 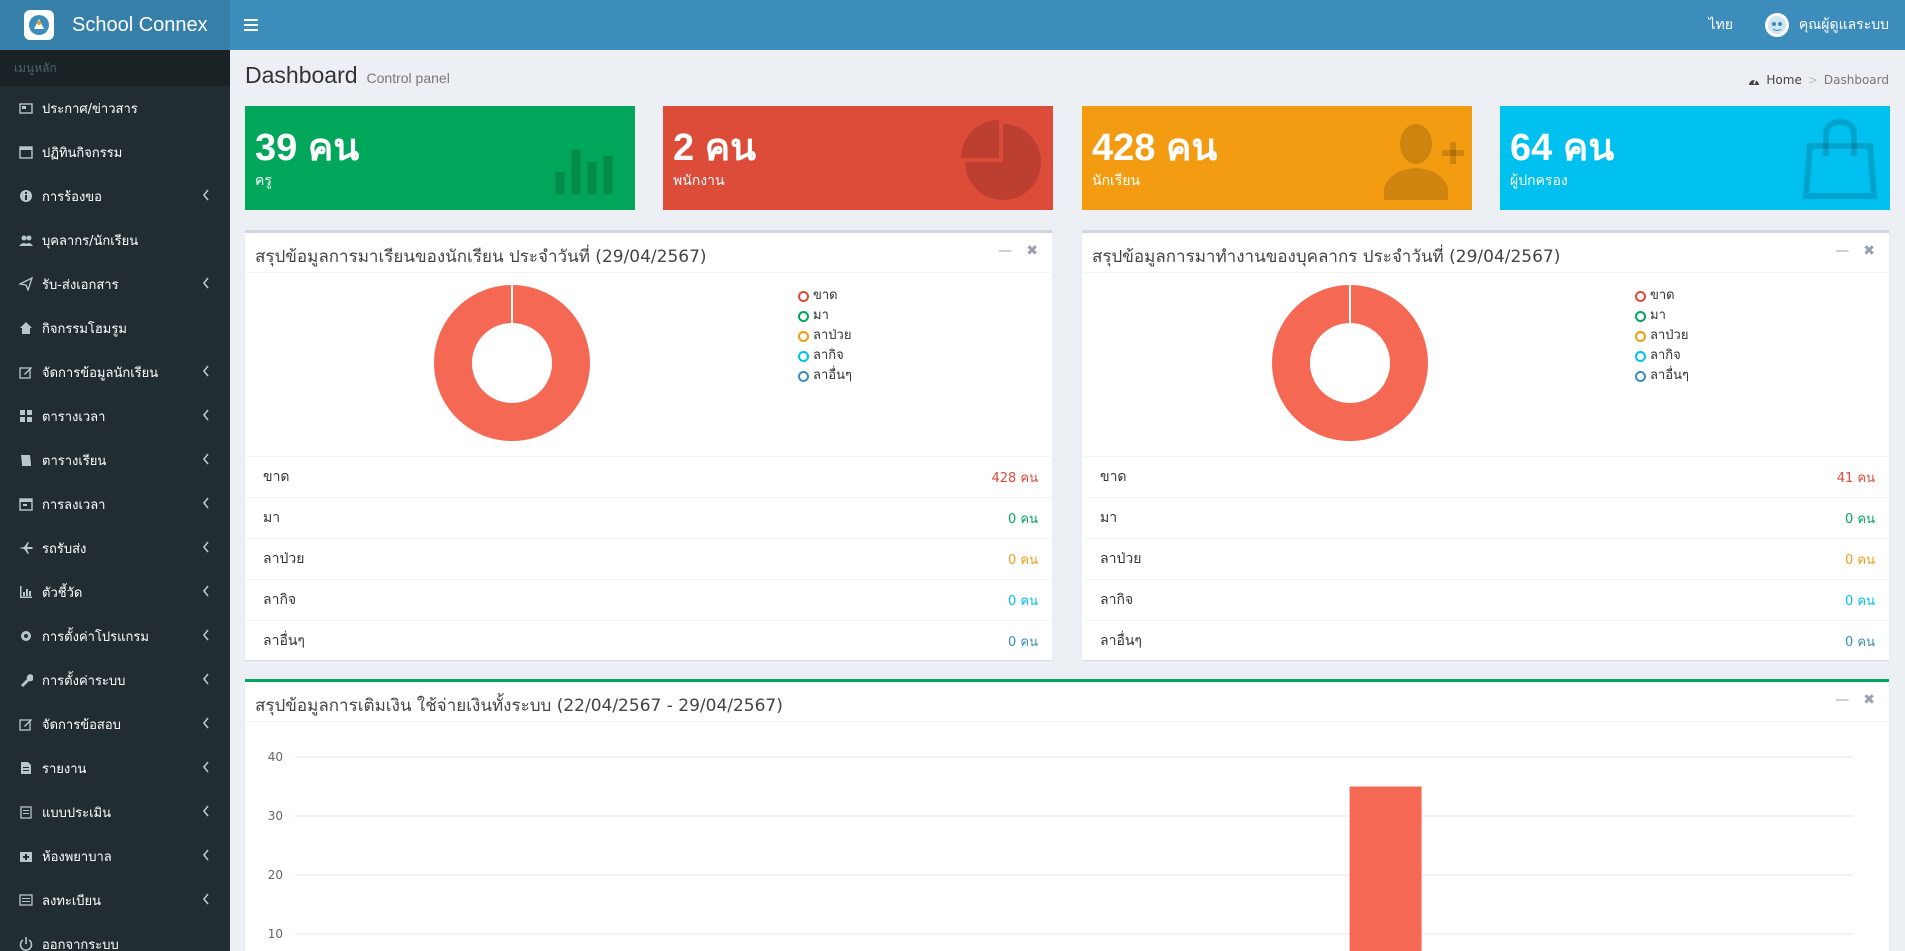 What do you see at coordinates (1385, 868) in the screenshot?
I see `bar` at bounding box center [1385, 868].